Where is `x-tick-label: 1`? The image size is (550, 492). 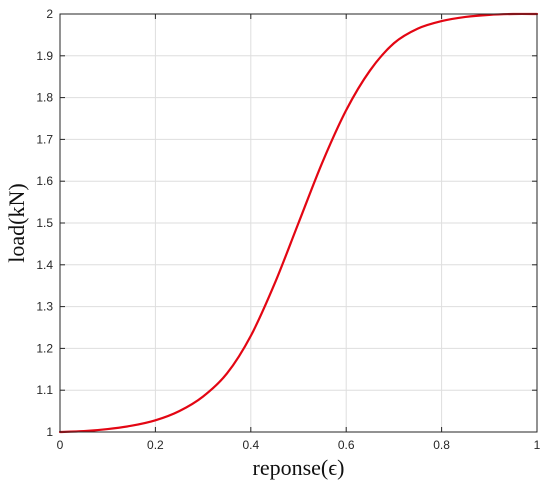 x-tick-label: 1 is located at coordinates (537, 445).